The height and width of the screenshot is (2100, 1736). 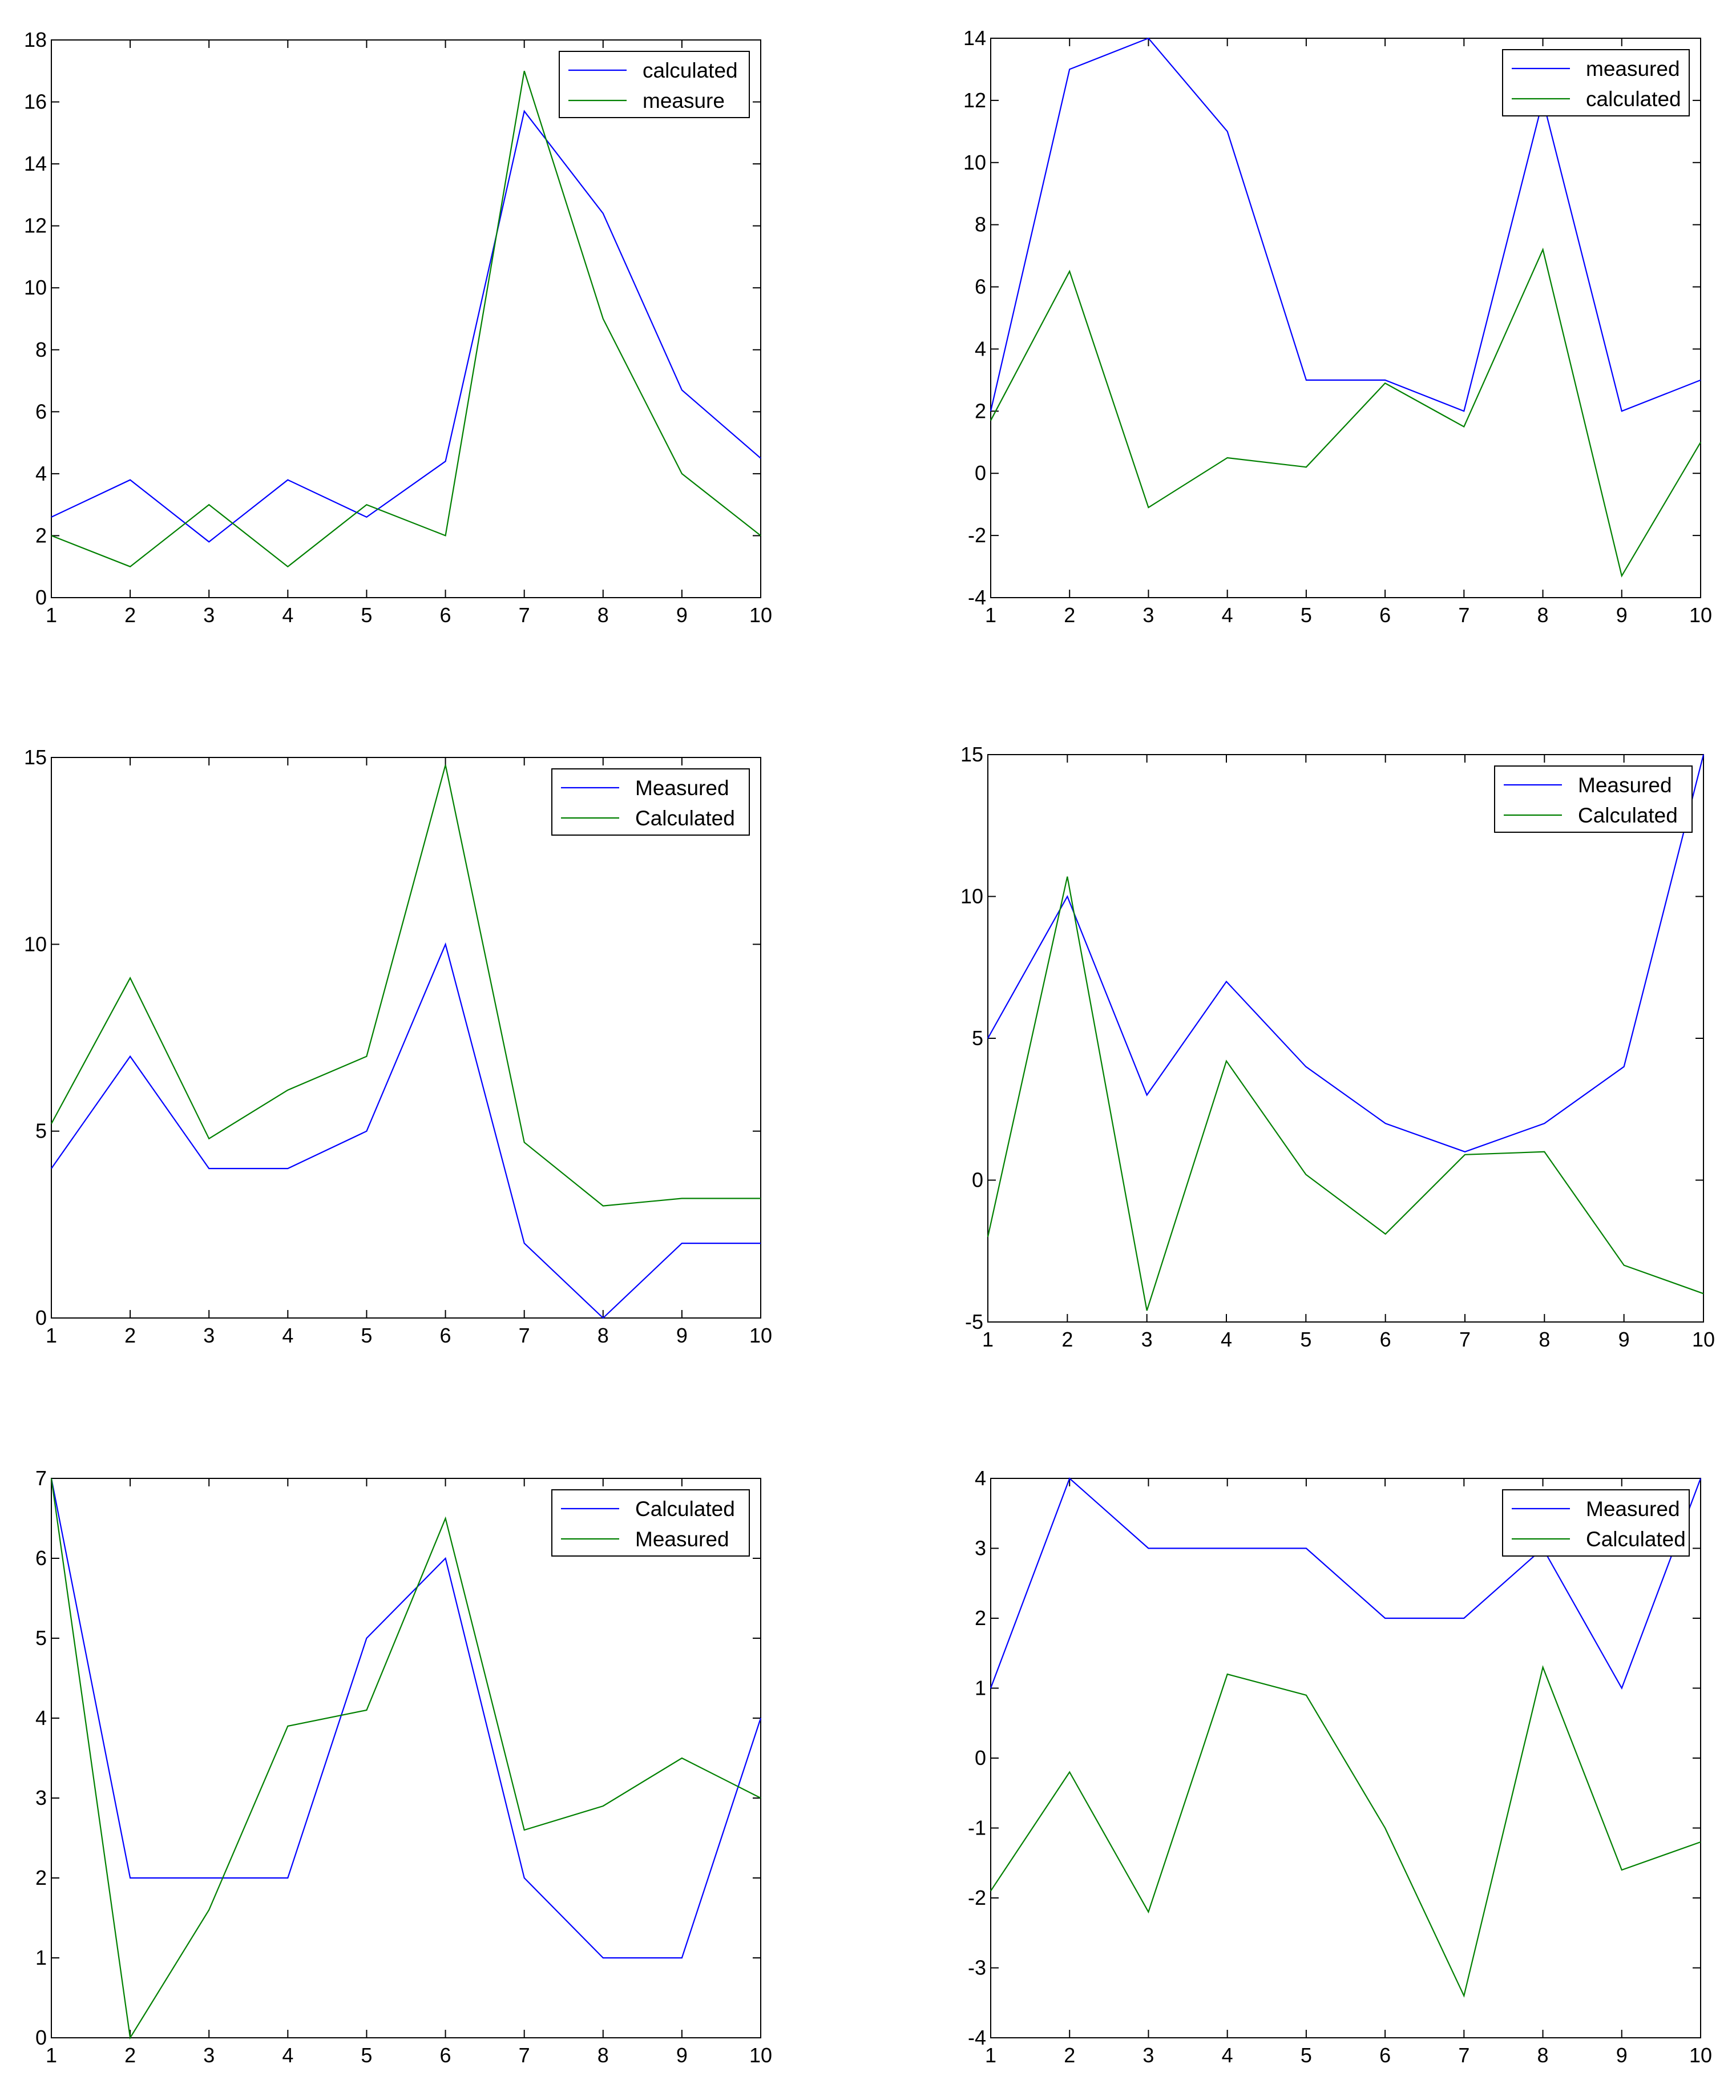 I want to click on y-tick-label: -3, so click(x=977, y=1968).